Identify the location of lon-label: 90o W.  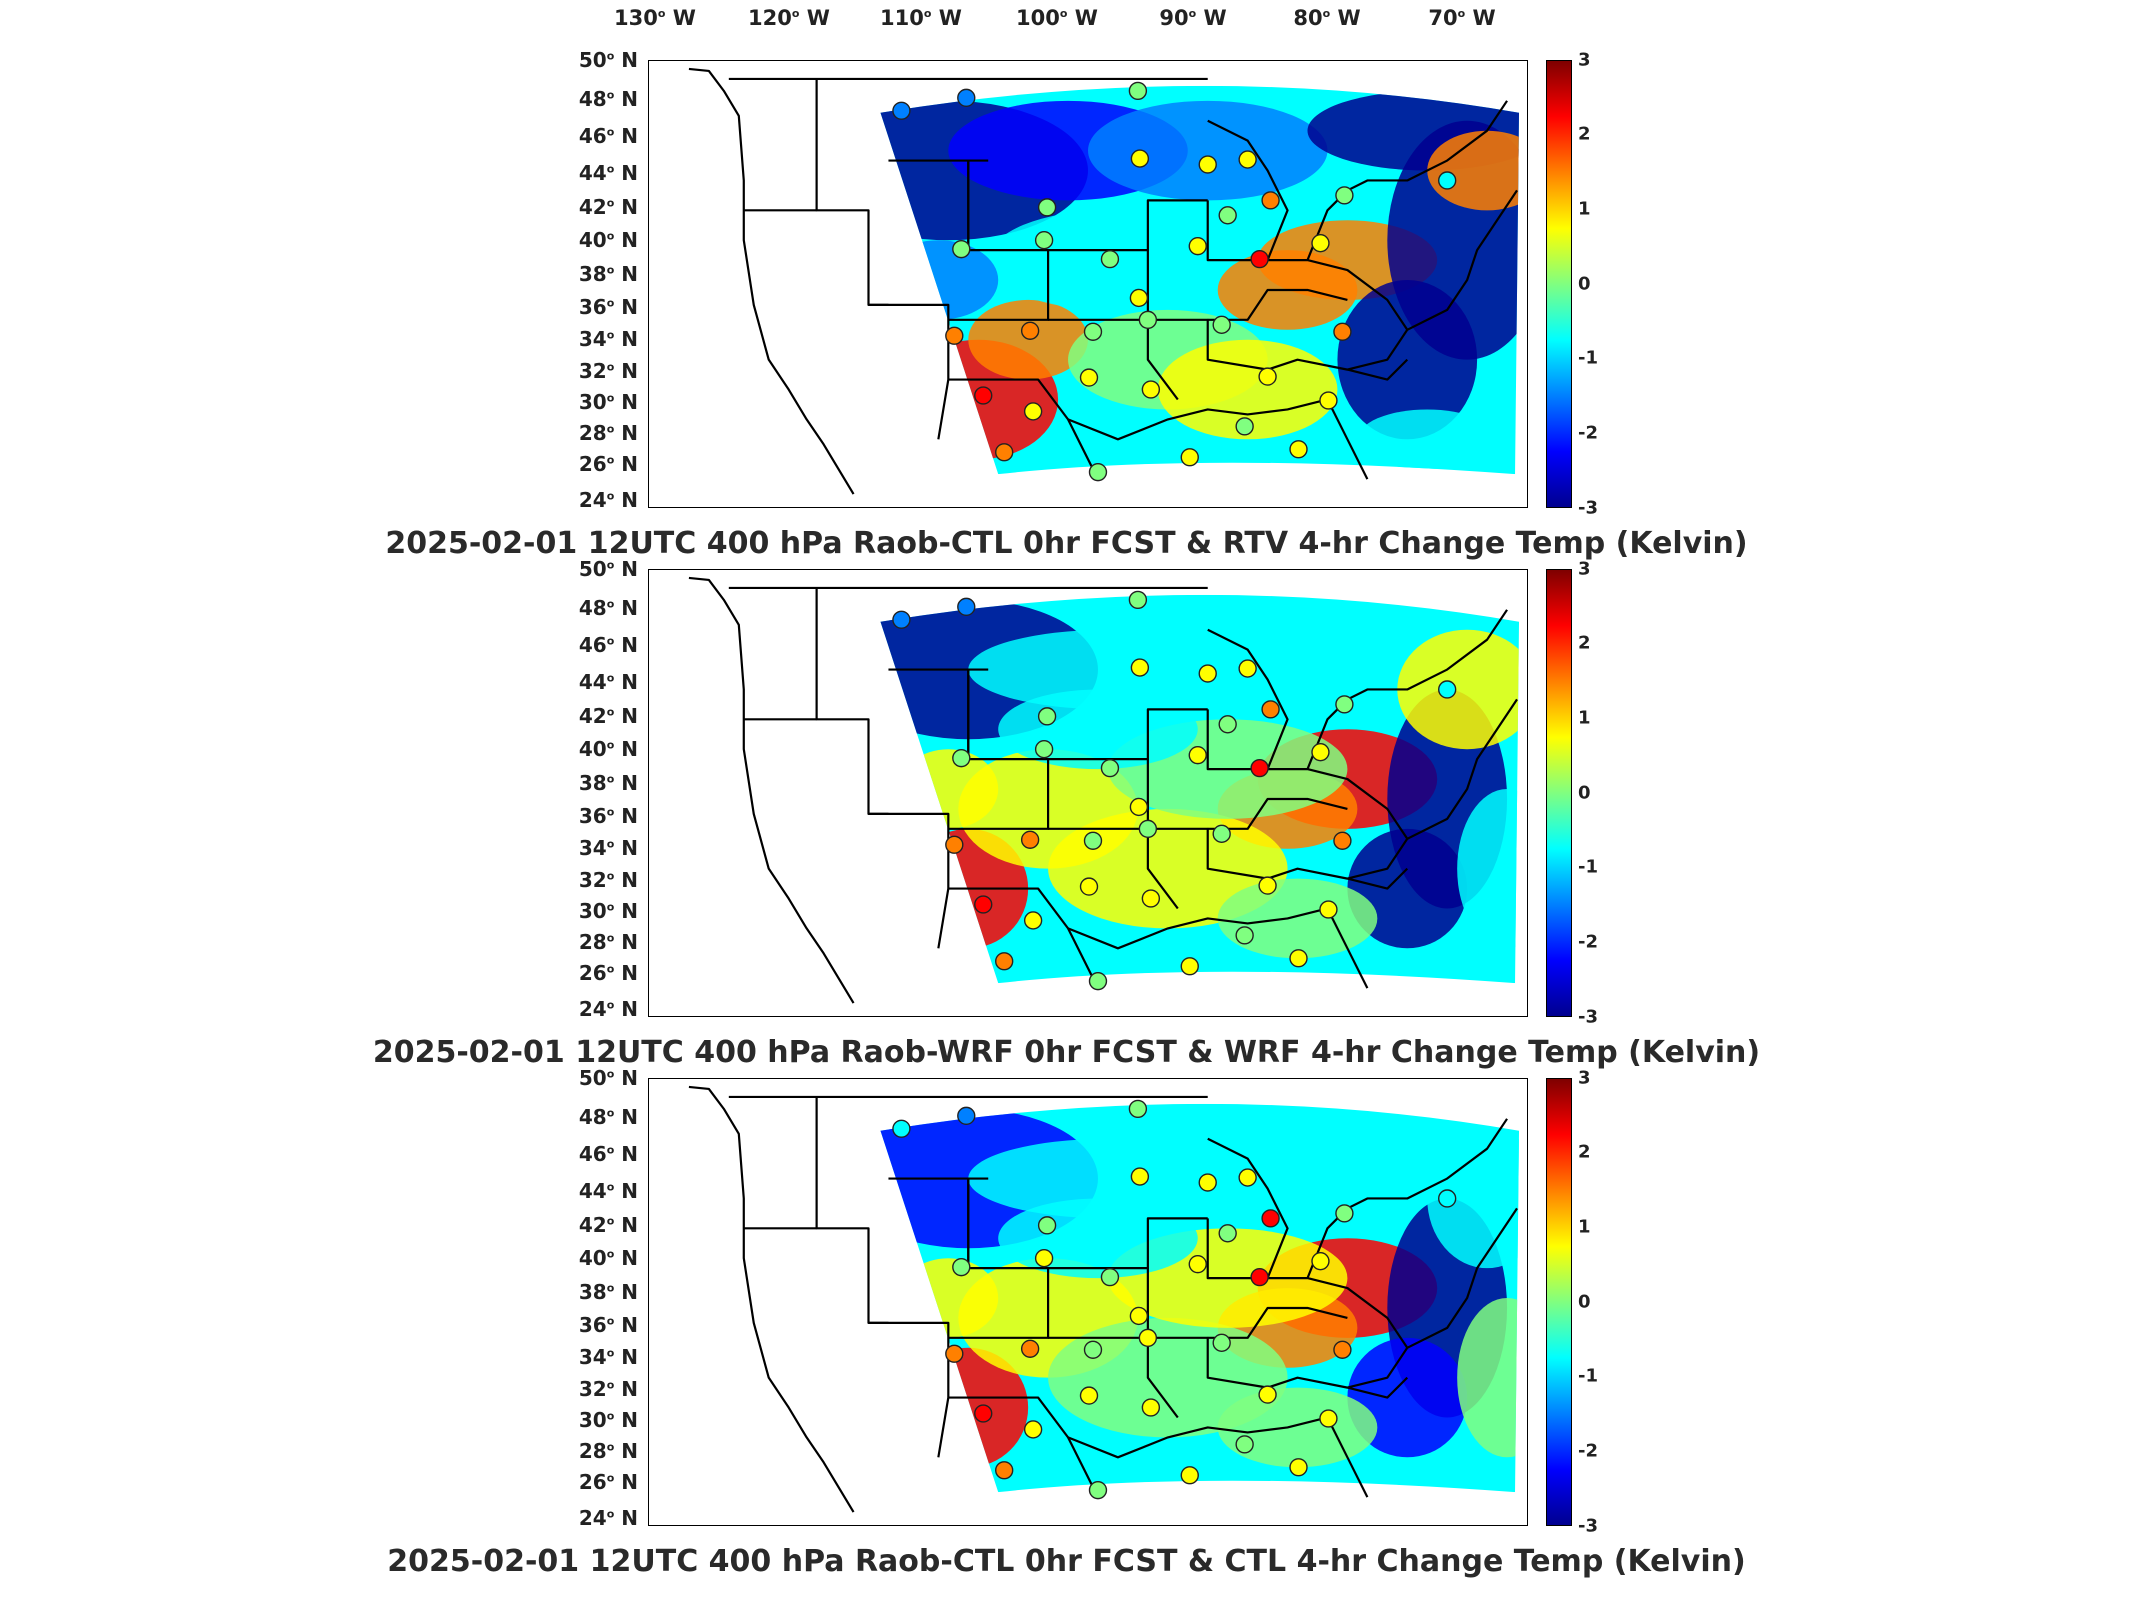
(1193, 18).